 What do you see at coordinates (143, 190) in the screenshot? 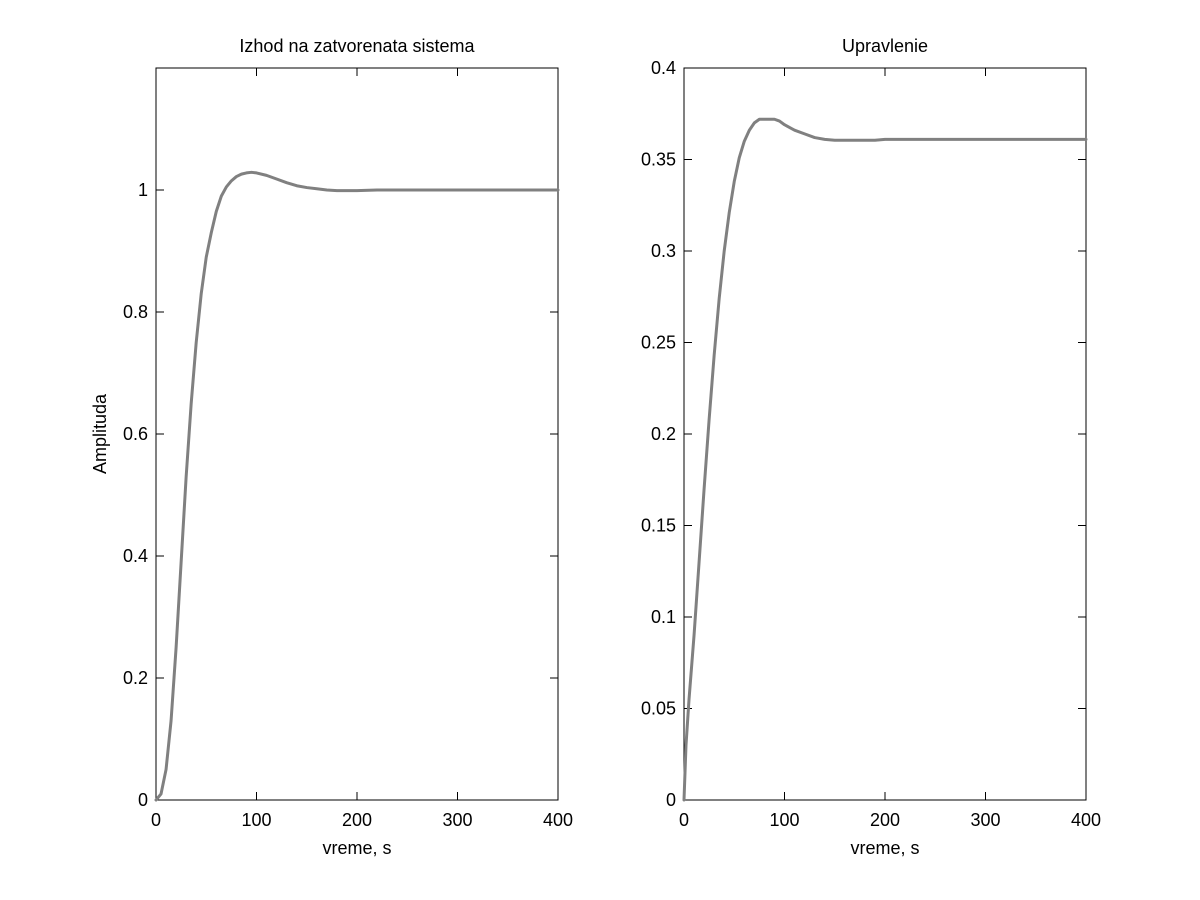
I see `y-tick-label: 1` at bounding box center [143, 190].